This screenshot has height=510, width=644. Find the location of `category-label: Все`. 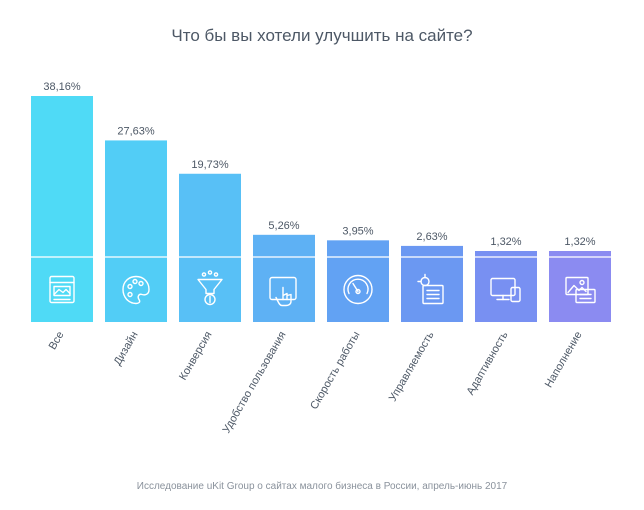

category-label: Все is located at coordinates (57, 341).